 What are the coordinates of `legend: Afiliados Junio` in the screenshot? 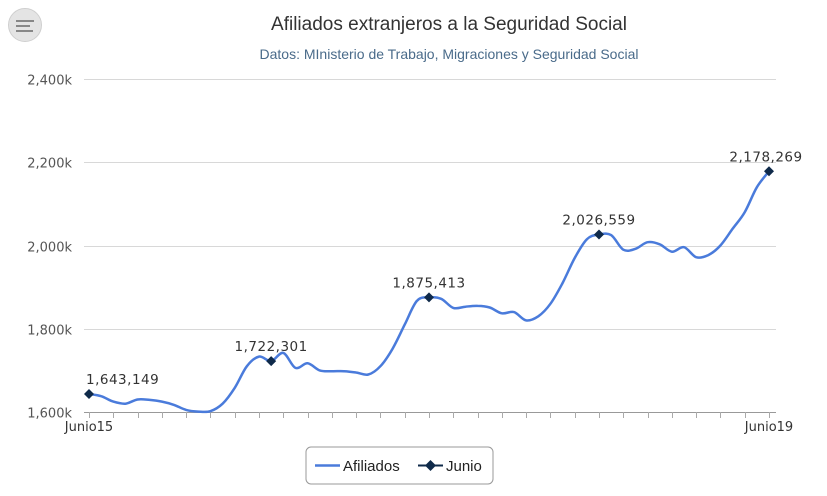 It's located at (399, 465).